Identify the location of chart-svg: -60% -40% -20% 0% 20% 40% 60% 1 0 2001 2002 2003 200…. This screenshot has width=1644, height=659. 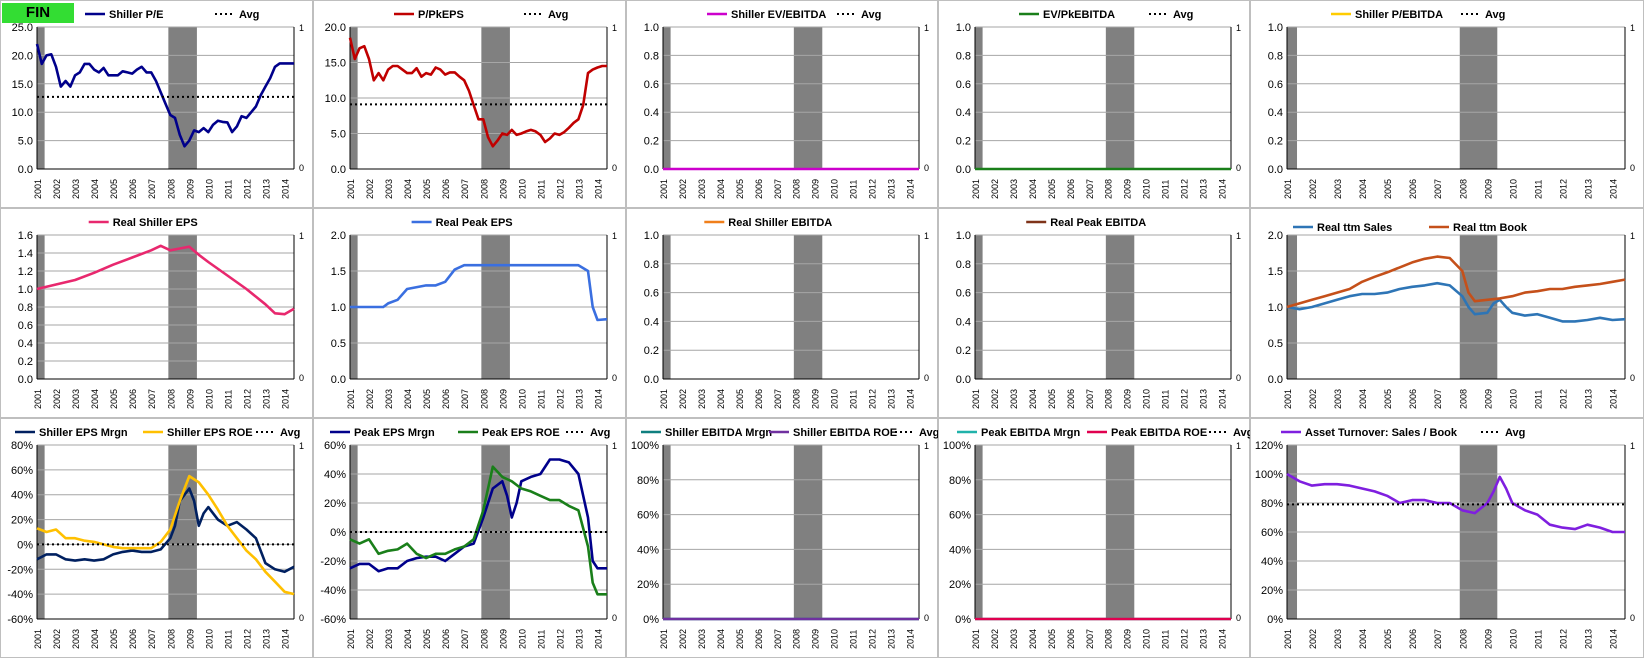
(468, 538).